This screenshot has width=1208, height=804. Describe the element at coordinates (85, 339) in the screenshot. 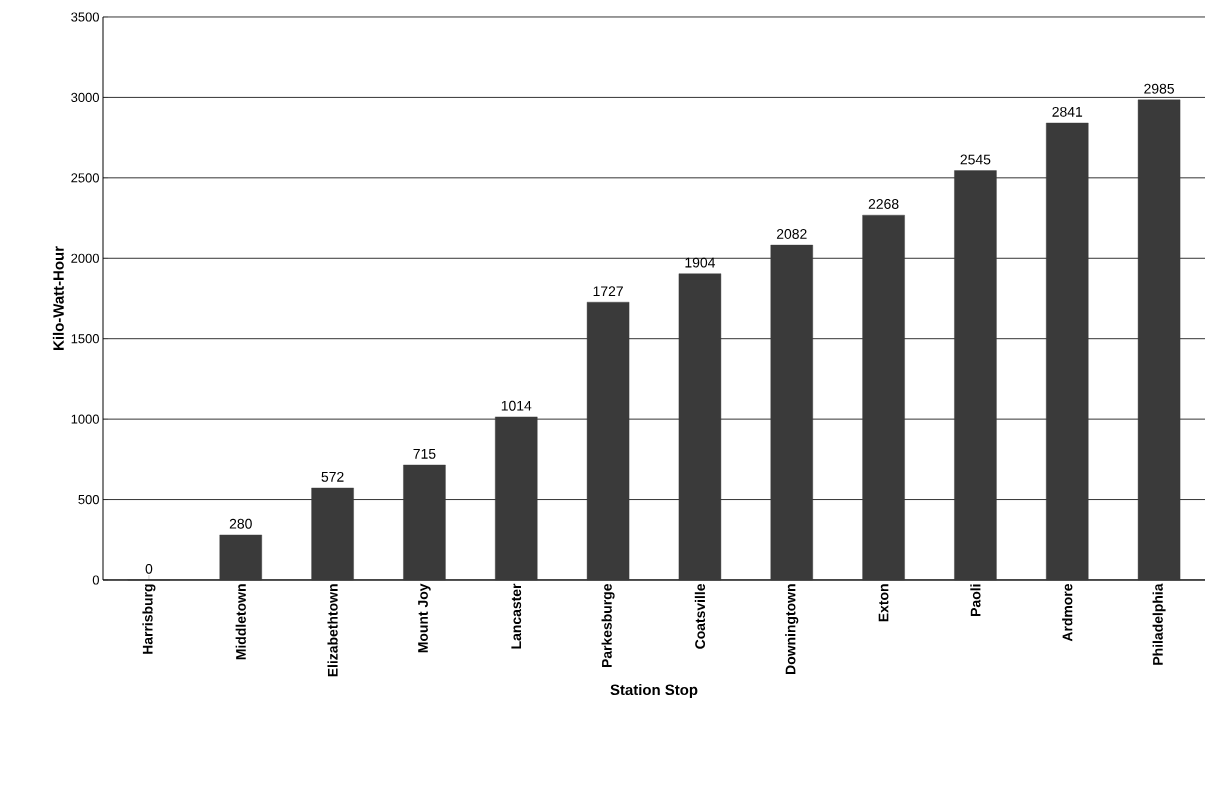

I see `y-tick-label: 1500` at that location.